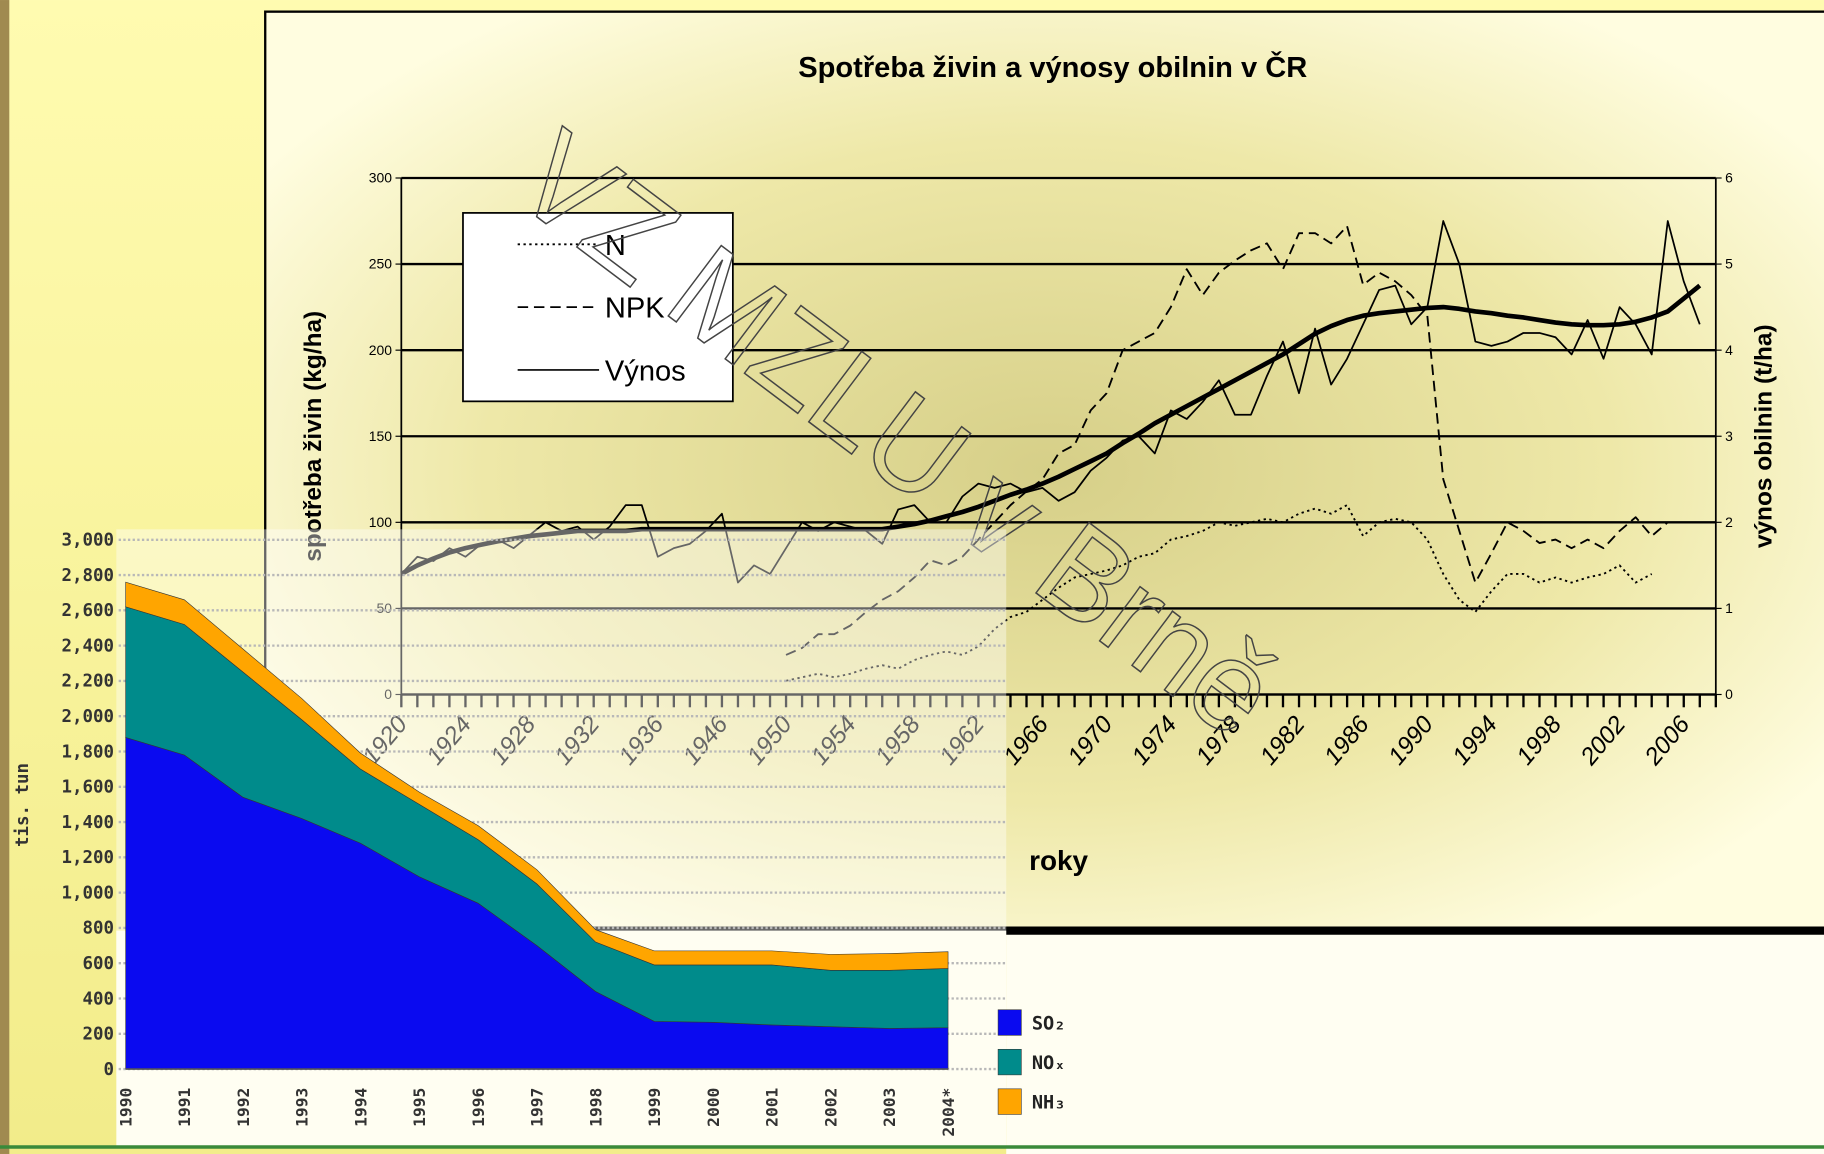 The image size is (1824, 1154). Describe the element at coordinates (1729, 522) in the screenshot. I see `y2-tick-label: 2` at that location.